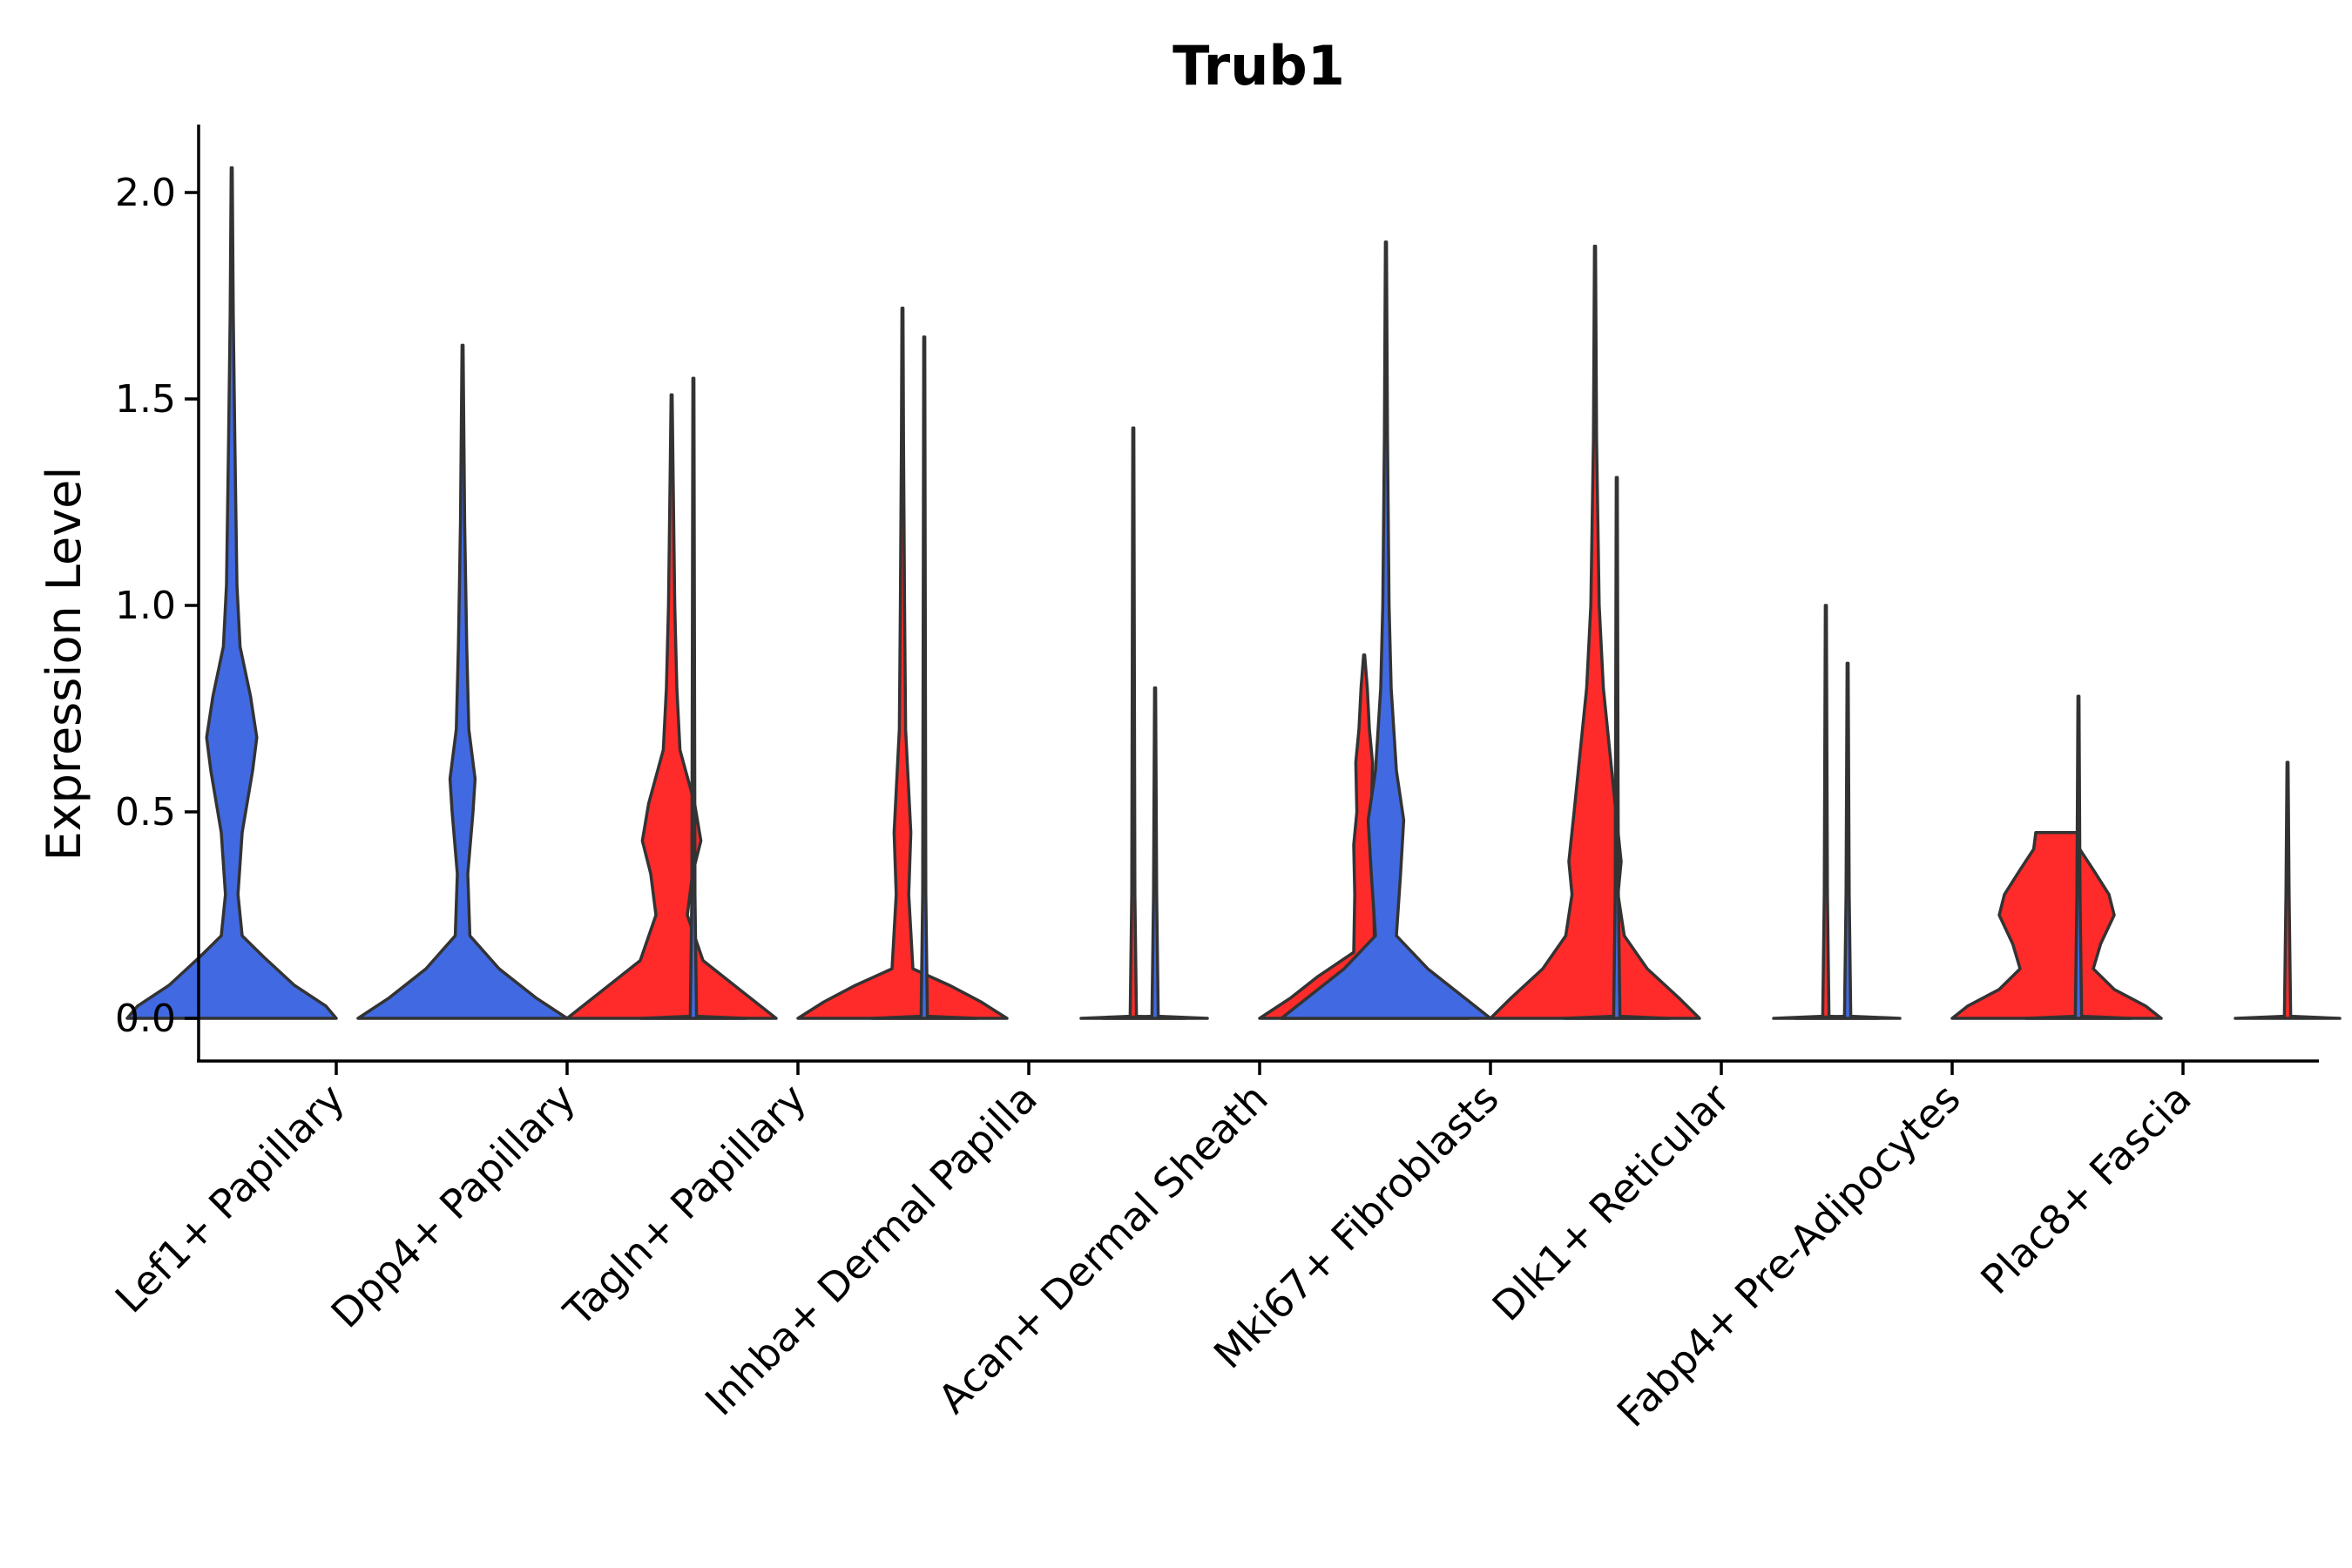 The image size is (2352, 1568). Describe the element at coordinates (145, 193) in the screenshot. I see `y-tick-label: 2.0` at that location.